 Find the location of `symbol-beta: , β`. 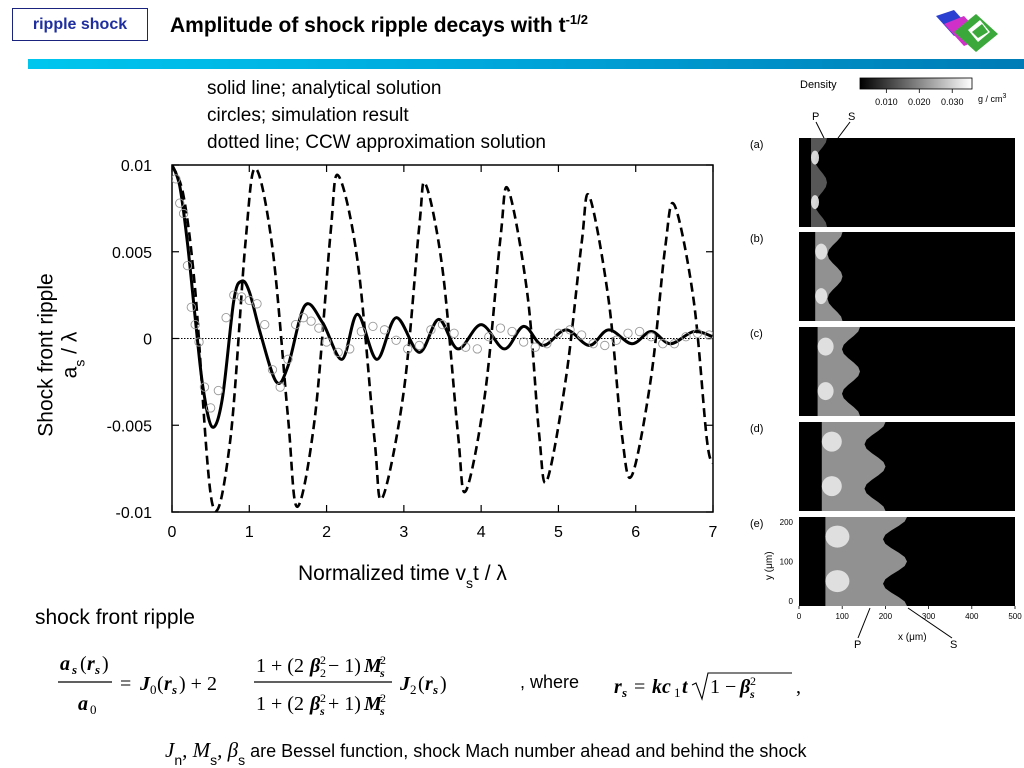

symbol-beta: , β is located at coordinates (228, 750).